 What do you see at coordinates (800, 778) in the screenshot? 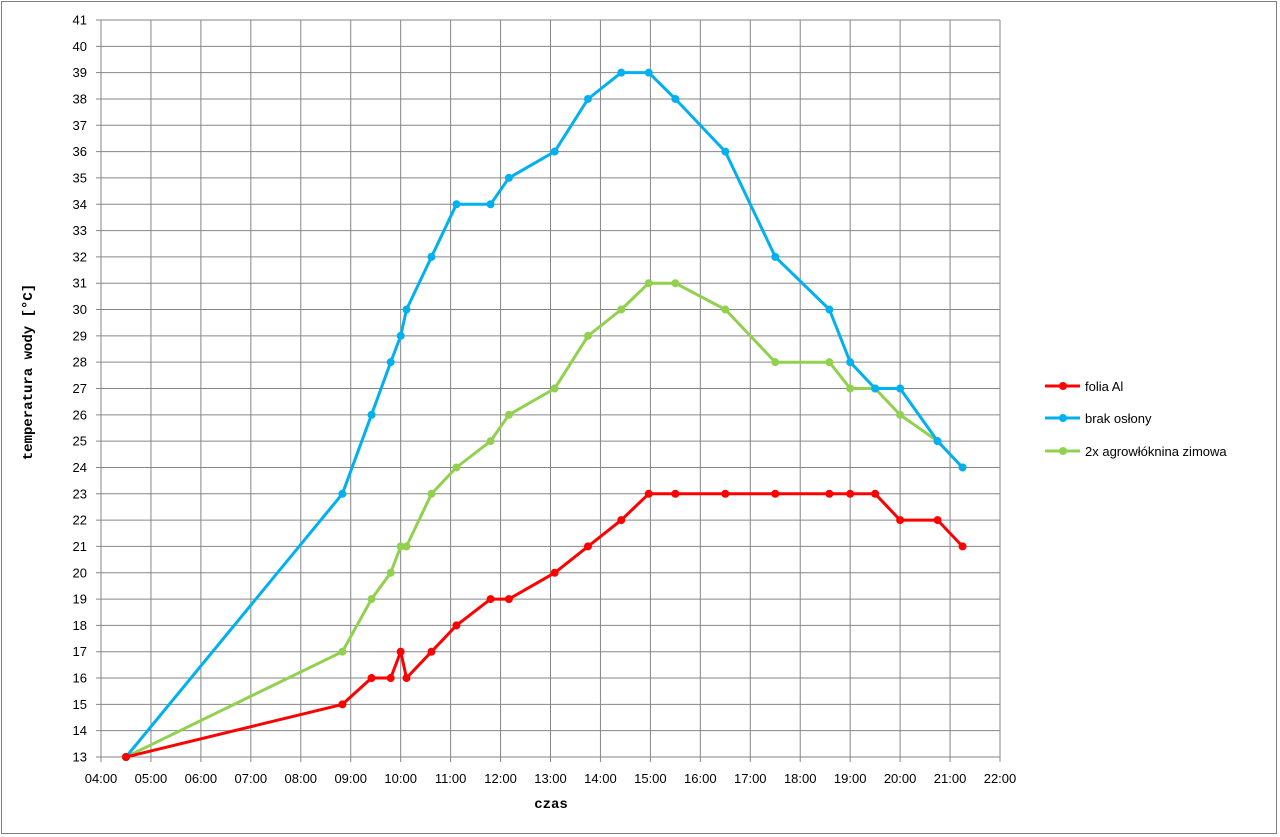
I see `x-tick-label: 18:00` at bounding box center [800, 778].